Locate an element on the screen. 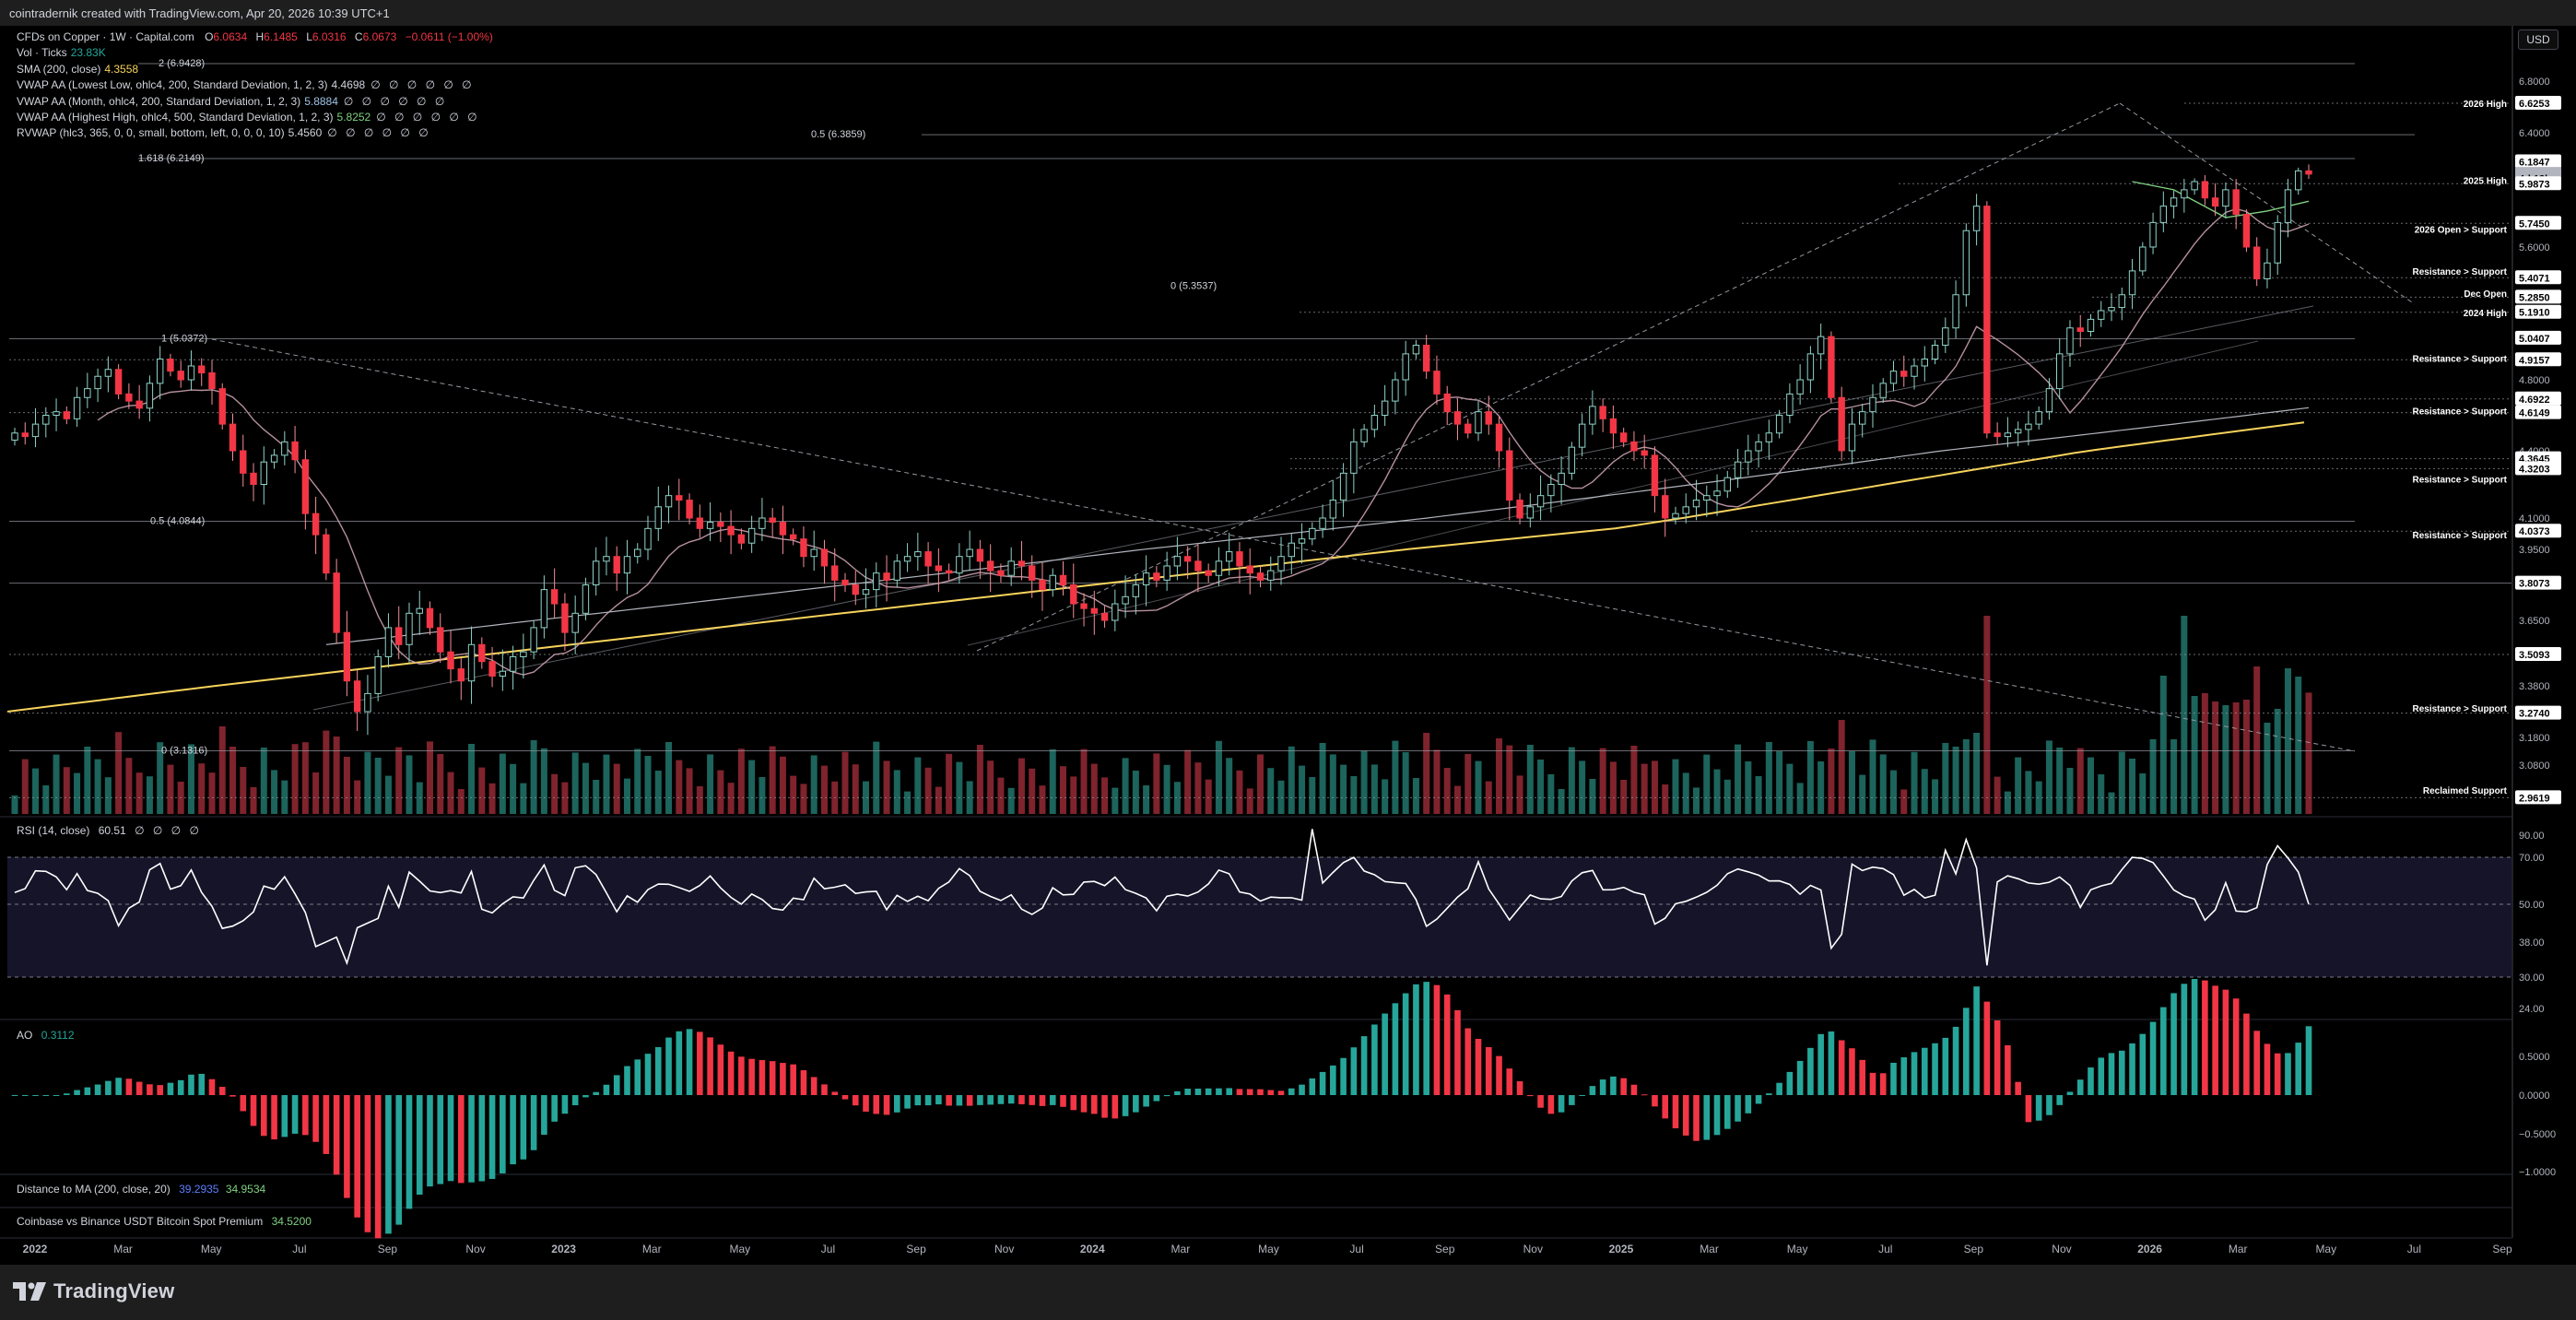 This screenshot has width=2576, height=1320. price-tag: 6.6253 is located at coordinates (2534, 104).